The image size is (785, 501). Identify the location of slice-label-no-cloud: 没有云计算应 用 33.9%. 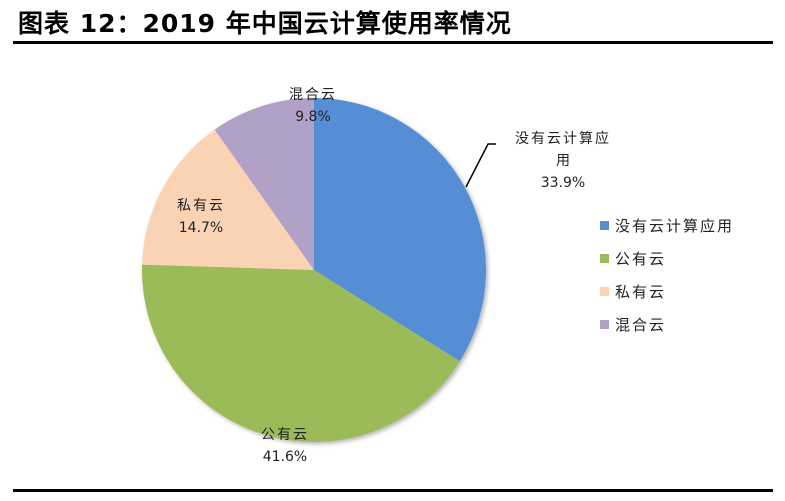
(563, 161).